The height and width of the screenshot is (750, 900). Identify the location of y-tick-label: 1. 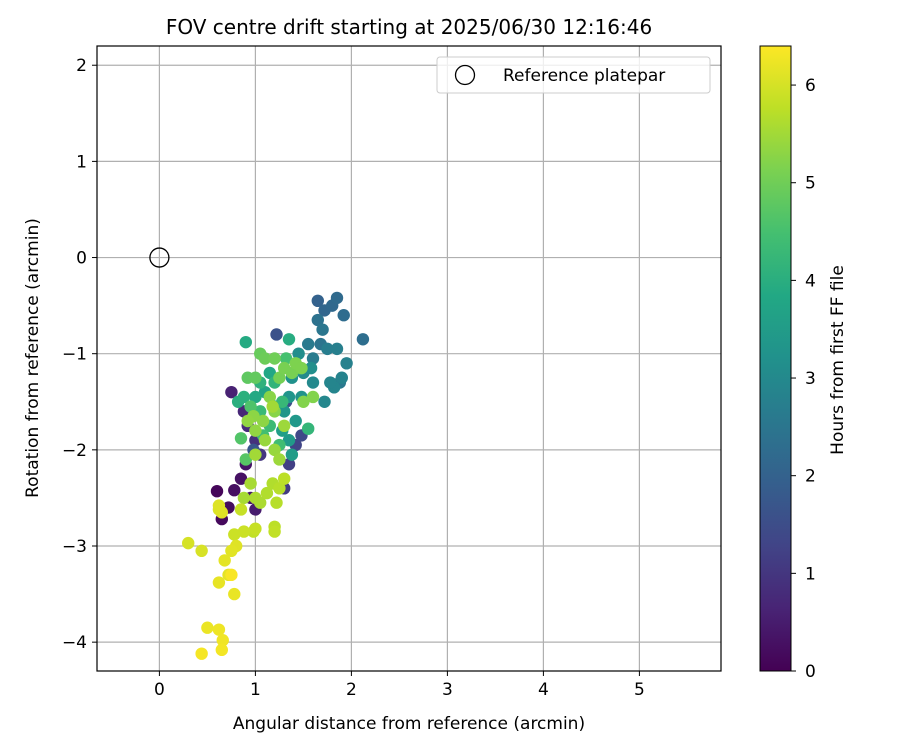
(81, 162).